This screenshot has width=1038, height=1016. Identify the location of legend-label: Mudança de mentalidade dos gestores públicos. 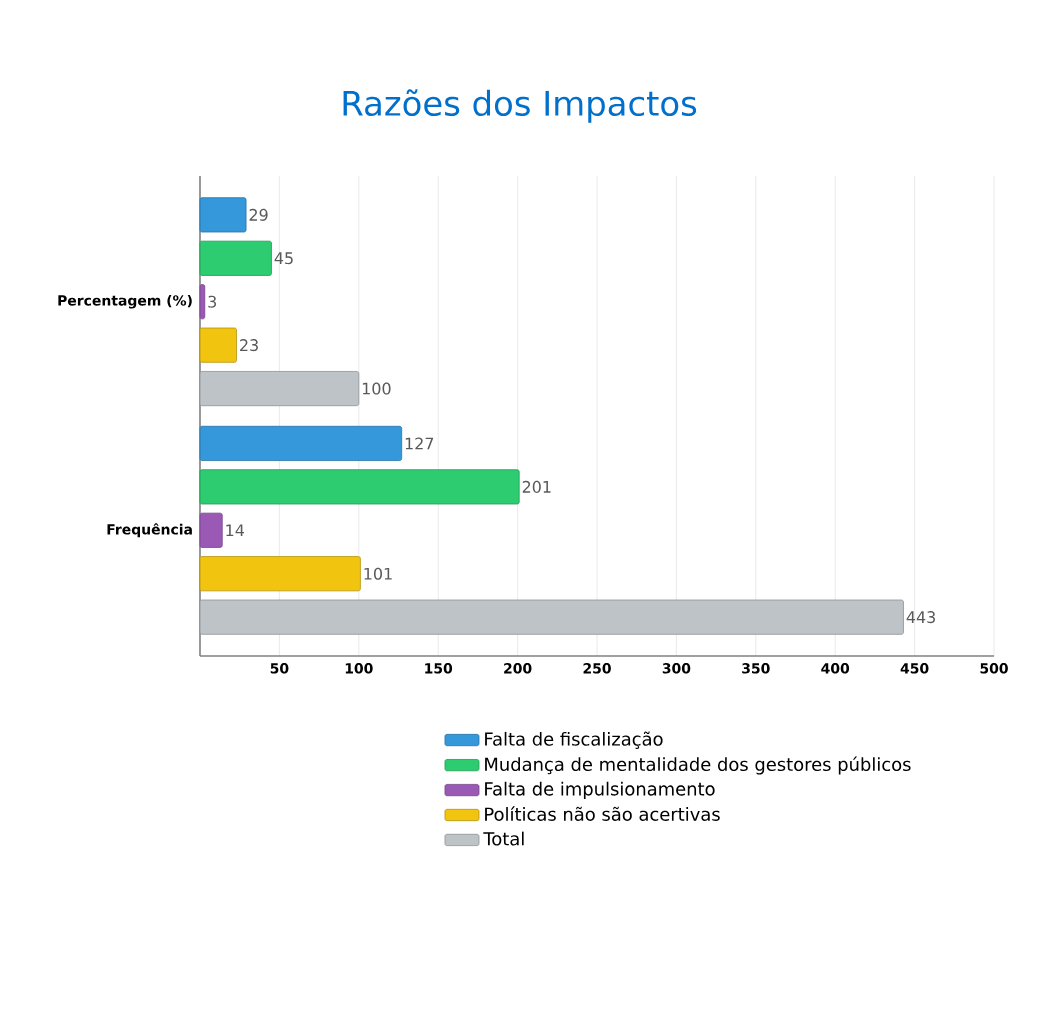
(698, 765).